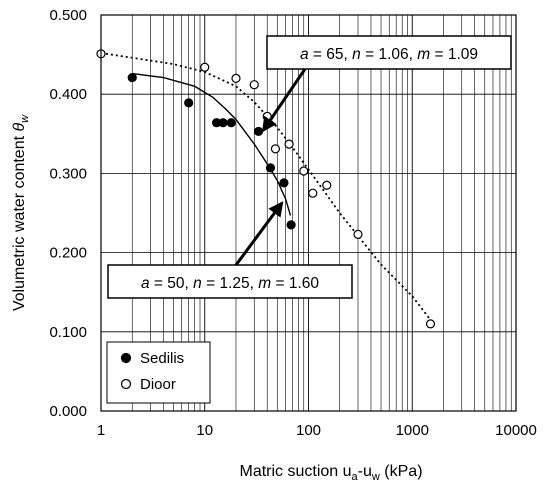 The width and height of the screenshot is (550, 496). I want to click on x-tick-label: 1000, so click(412, 430).